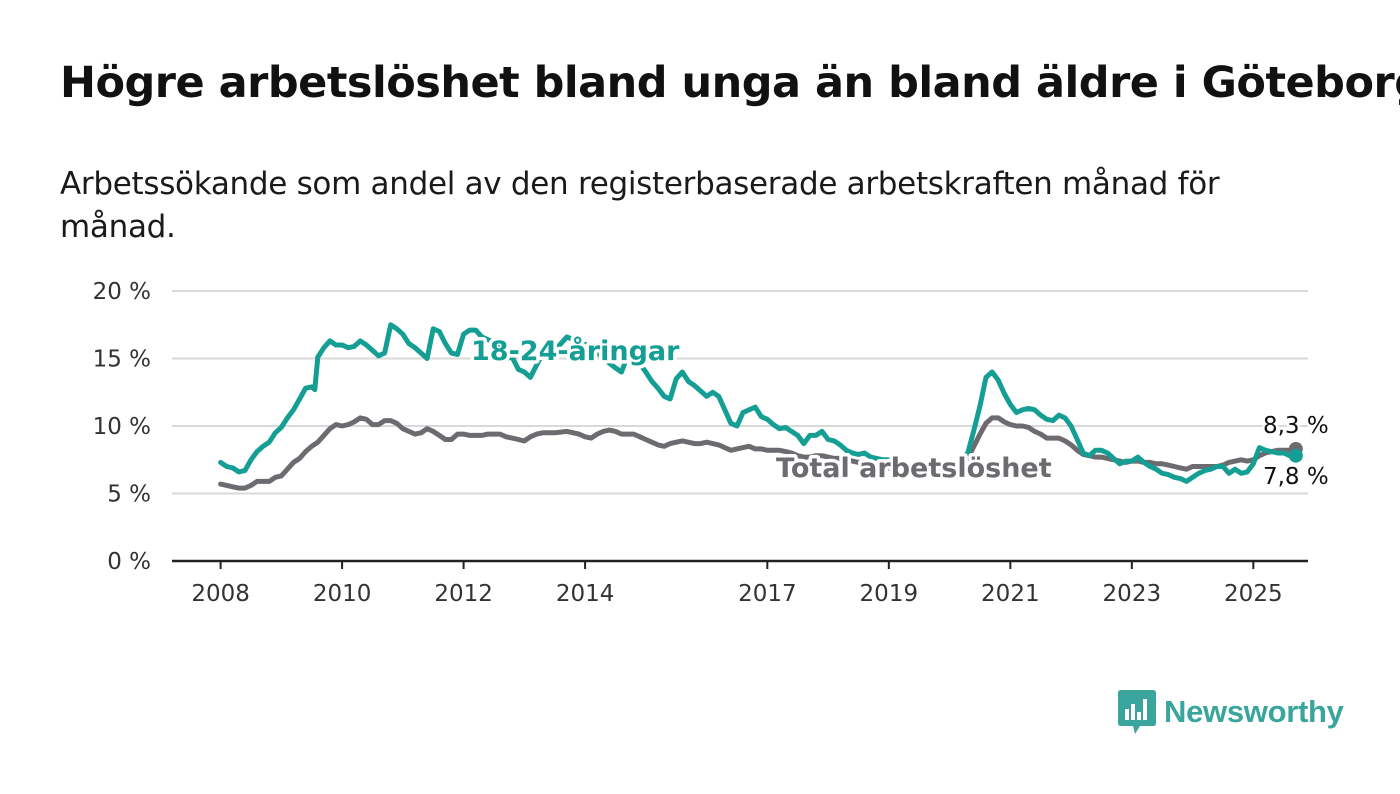  What do you see at coordinates (575, 351) in the screenshot?
I see `youth-series-label: 18-24-åringar` at bounding box center [575, 351].